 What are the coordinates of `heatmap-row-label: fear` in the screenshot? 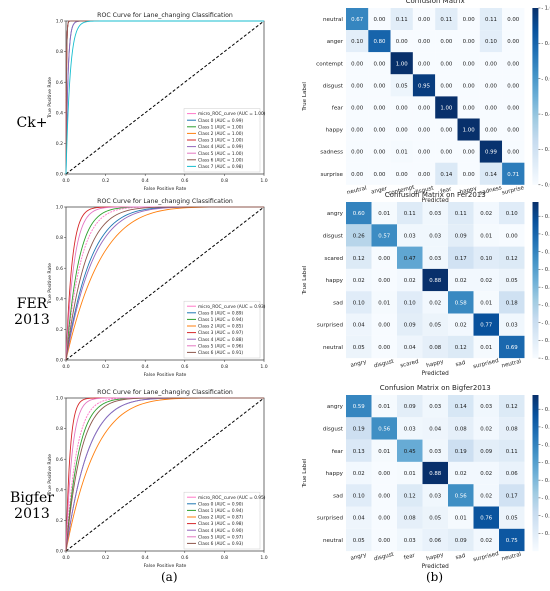 It's located at (338, 452).